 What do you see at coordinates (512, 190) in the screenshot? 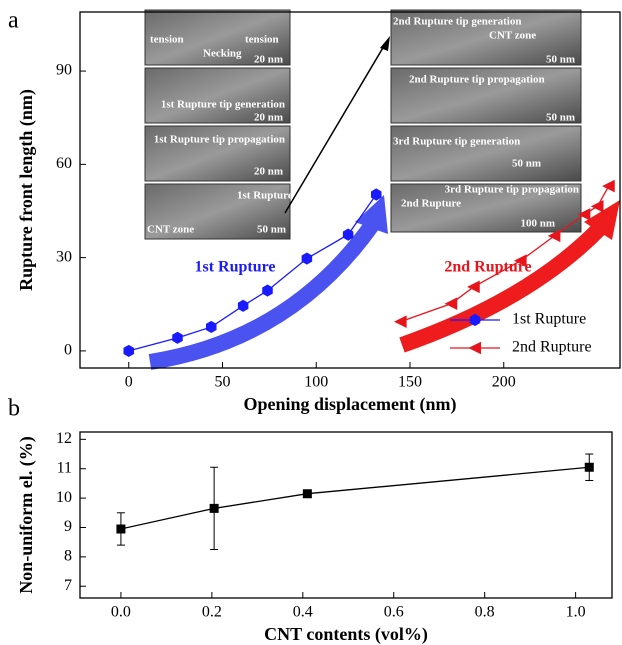
I see `inset-label: 3rd Rupture tip propagation` at bounding box center [512, 190].